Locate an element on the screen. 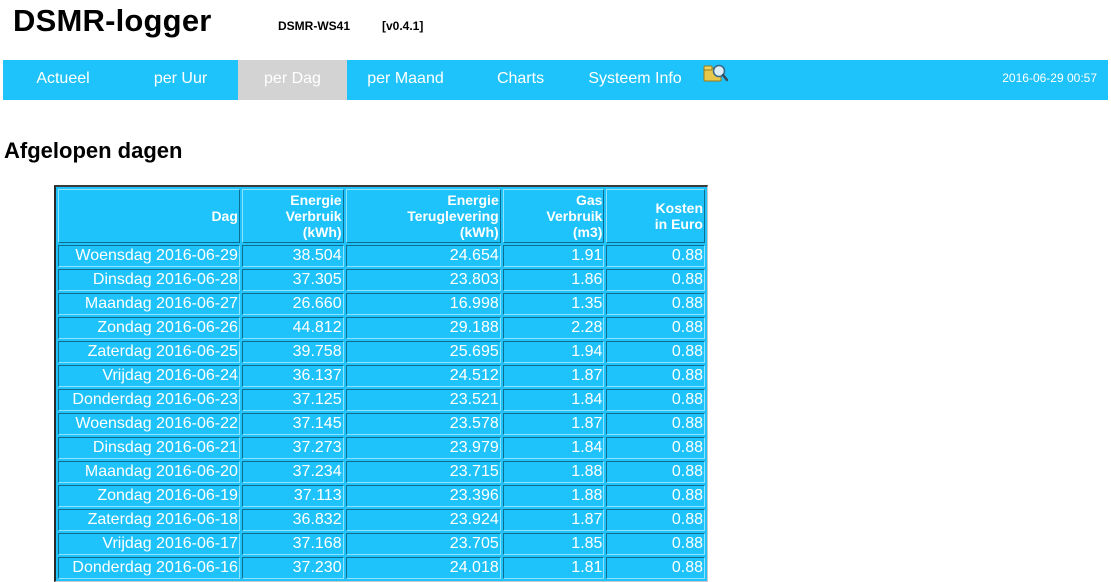 This screenshot has height=582, width=1111. cell-gas-verbruik: 1.86 is located at coordinates (553, 280).